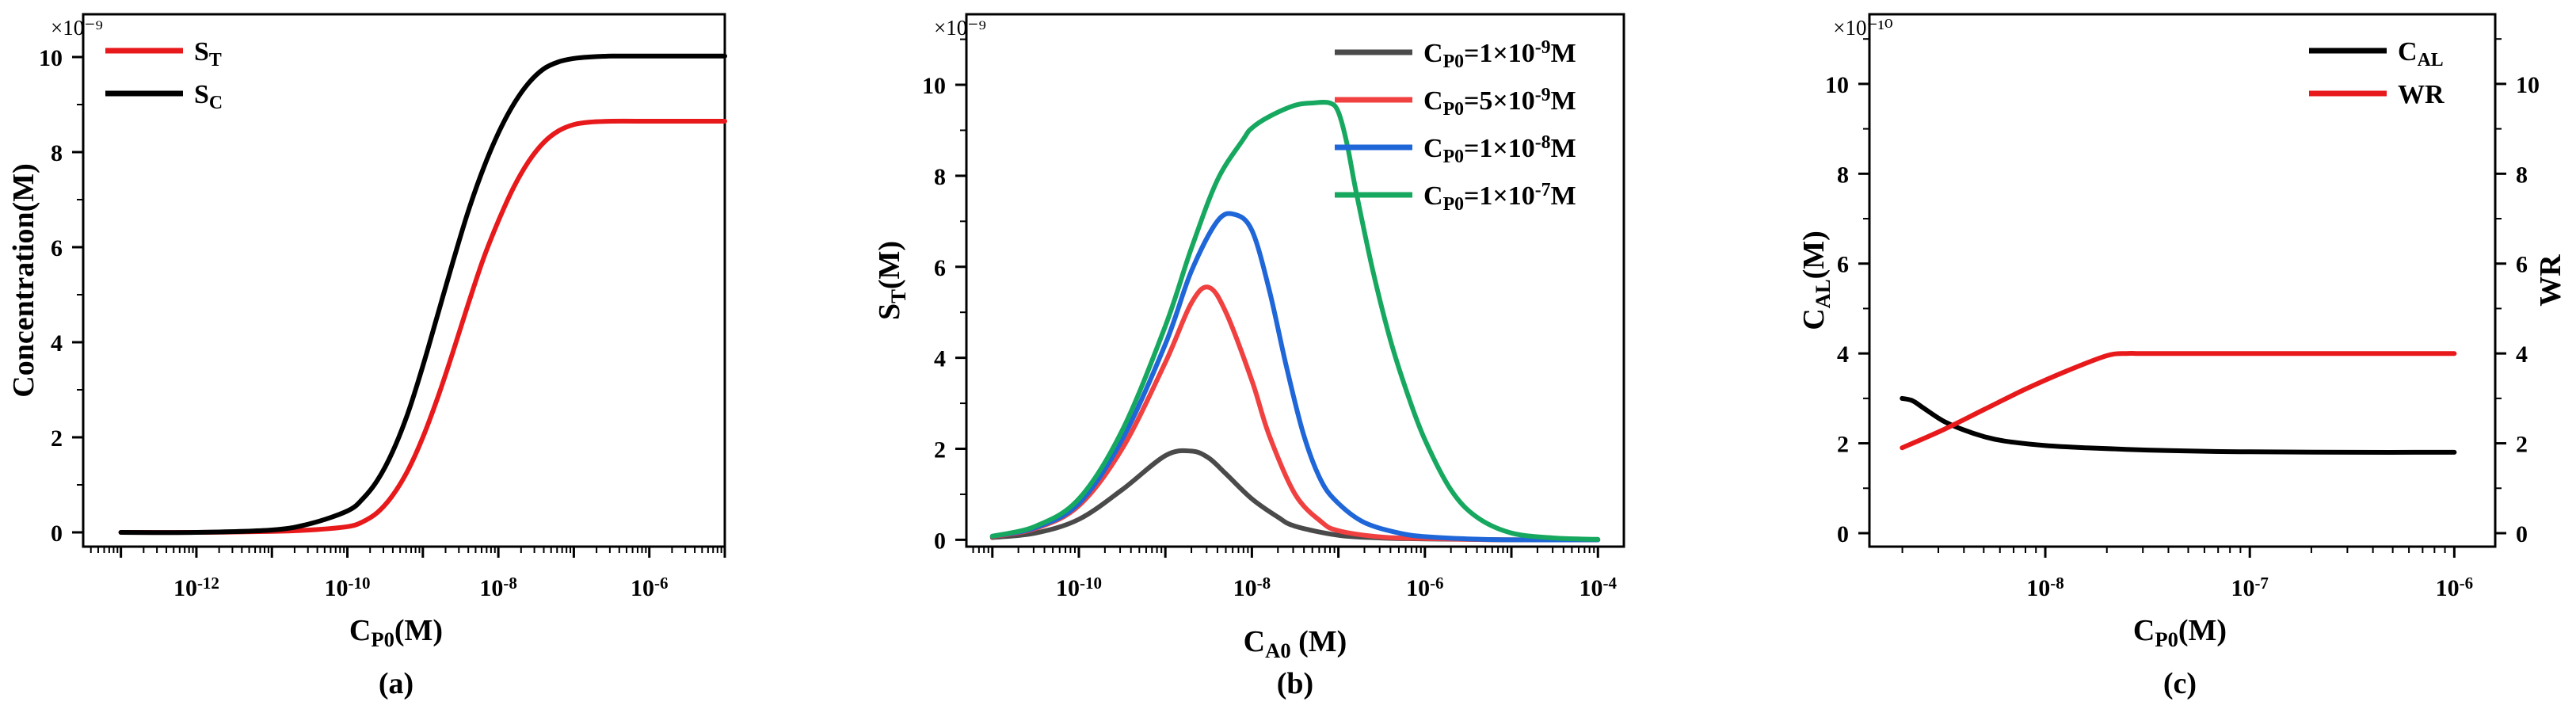 This screenshot has width=2576, height=713. Describe the element at coordinates (1816, 281) in the screenshot. I see `y-axis-label: CAL(M)` at that location.